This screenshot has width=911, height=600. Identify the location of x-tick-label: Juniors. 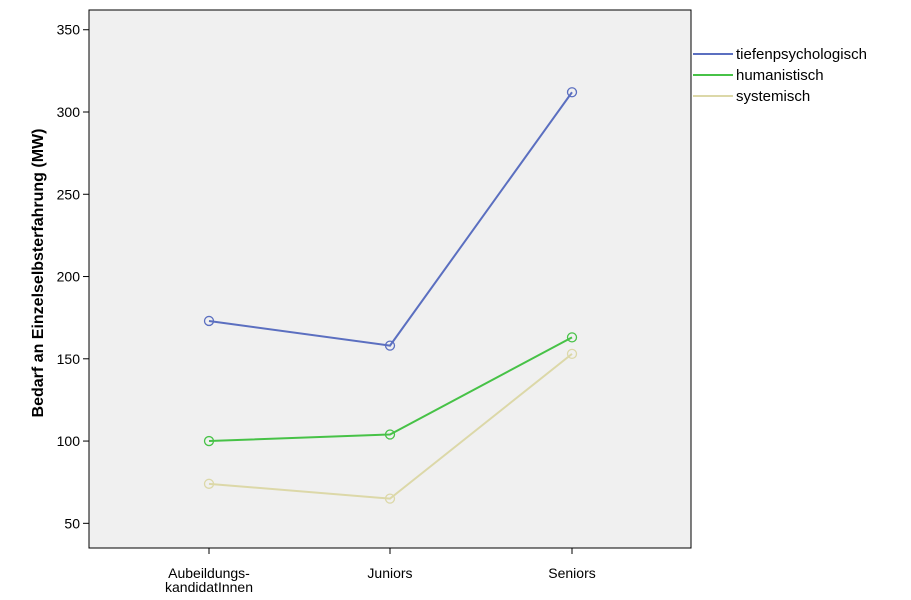
(389, 573).